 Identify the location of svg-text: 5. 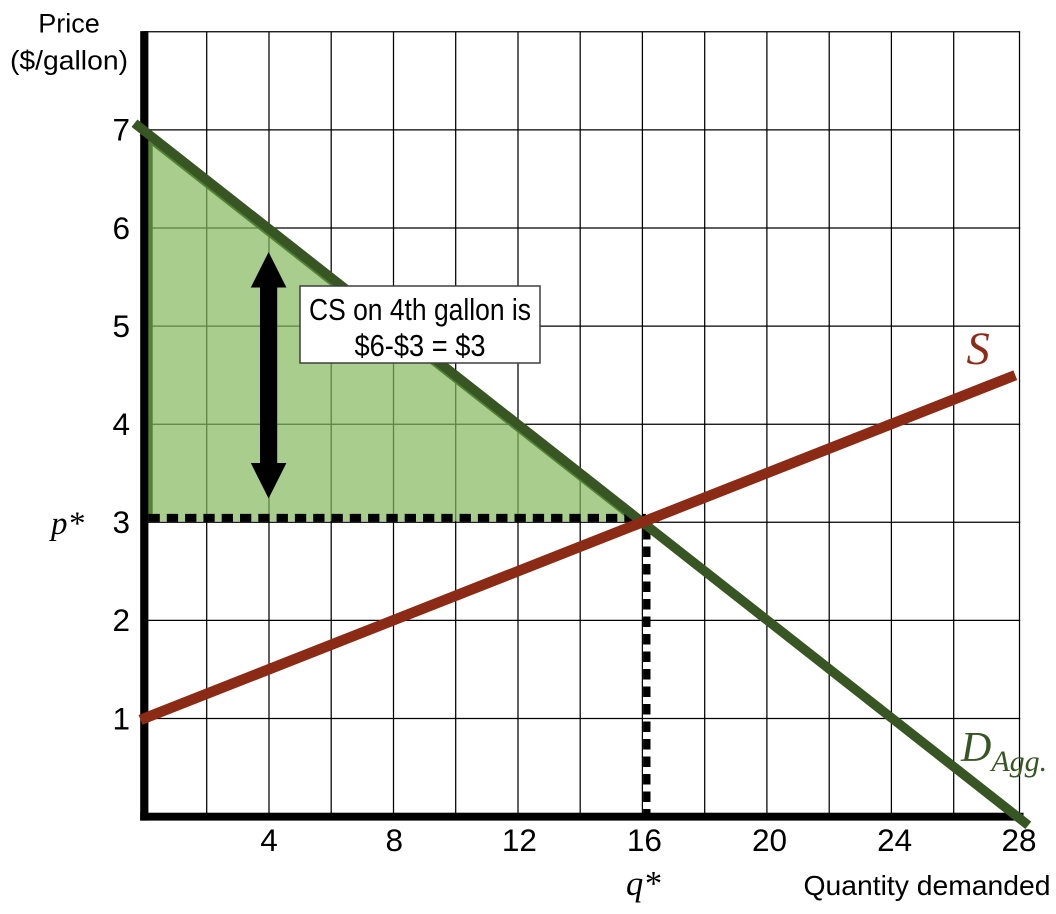
(121, 326).